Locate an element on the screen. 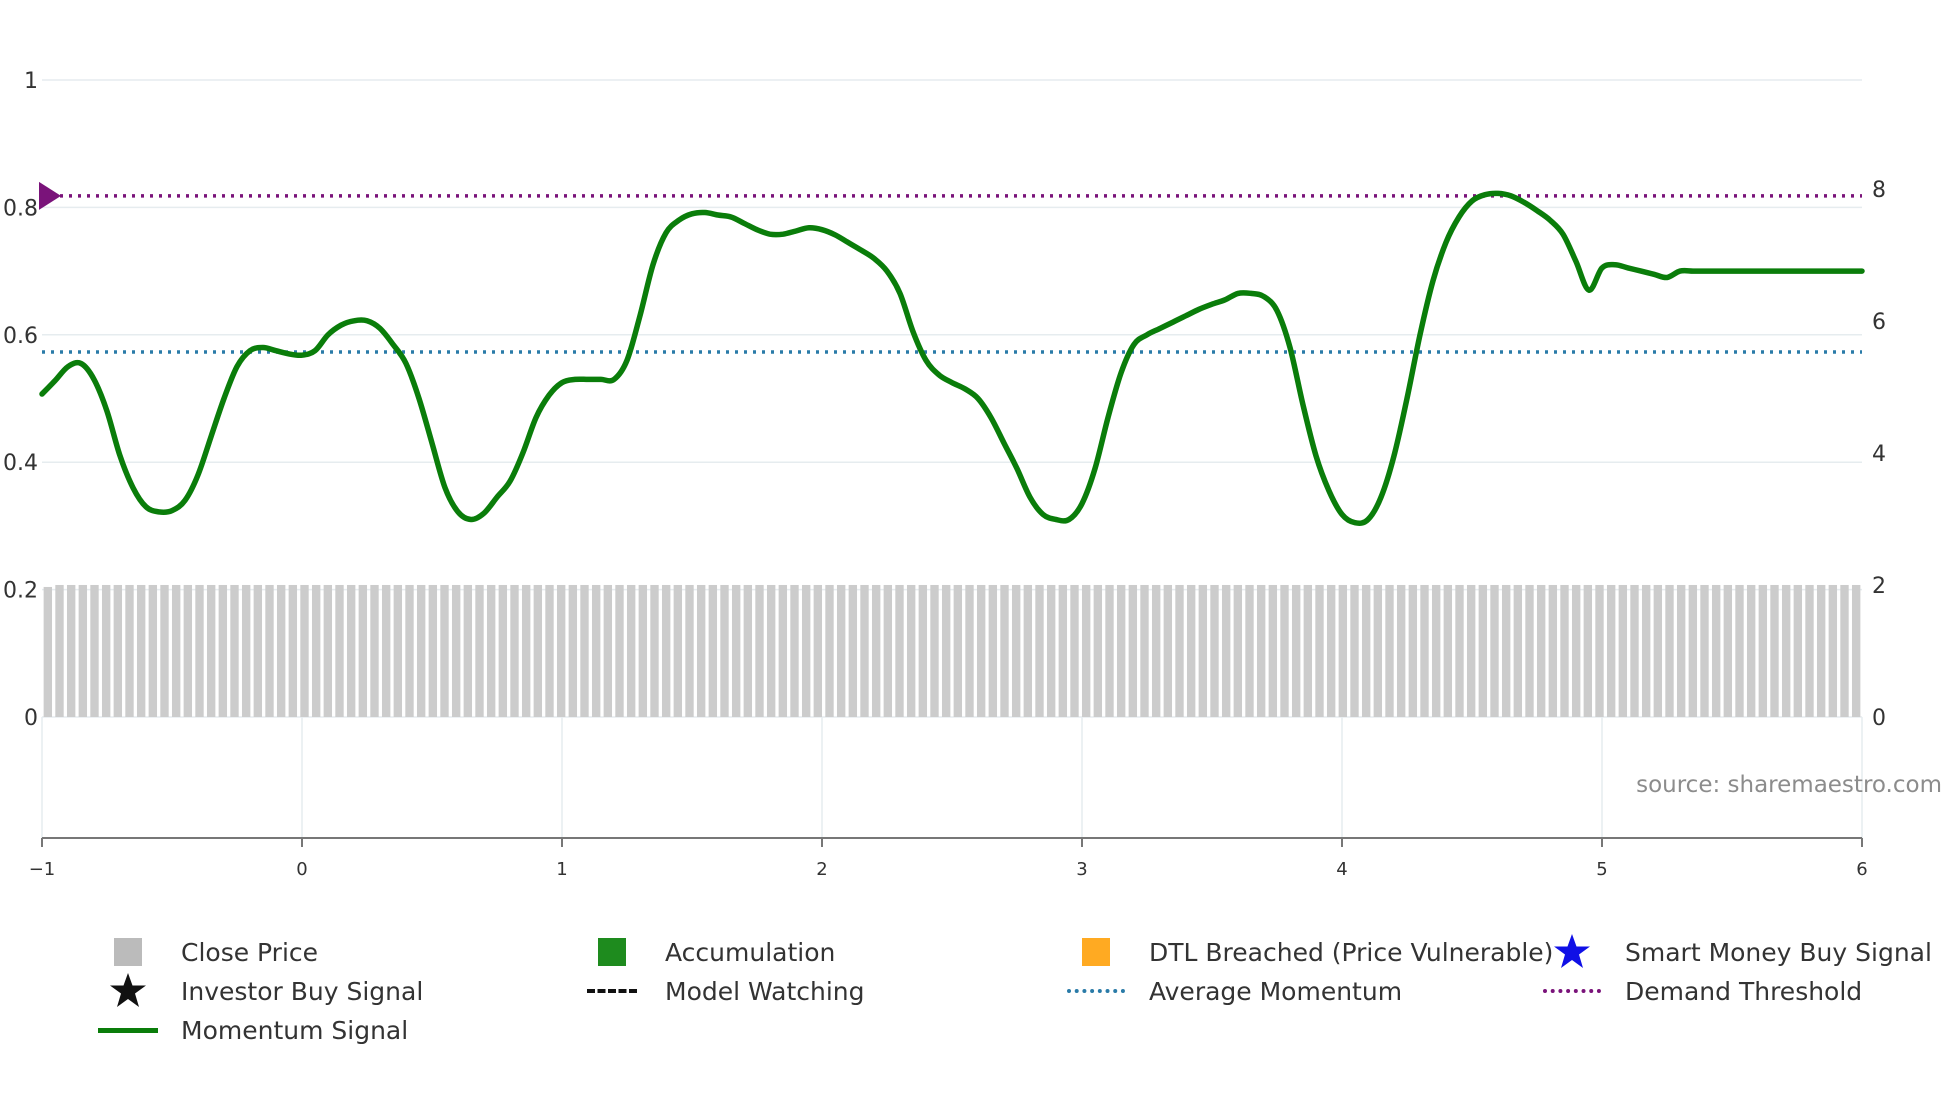 The height and width of the screenshot is (1102, 1960). source-label: source: sharemaestro.com is located at coordinates (1789, 785).